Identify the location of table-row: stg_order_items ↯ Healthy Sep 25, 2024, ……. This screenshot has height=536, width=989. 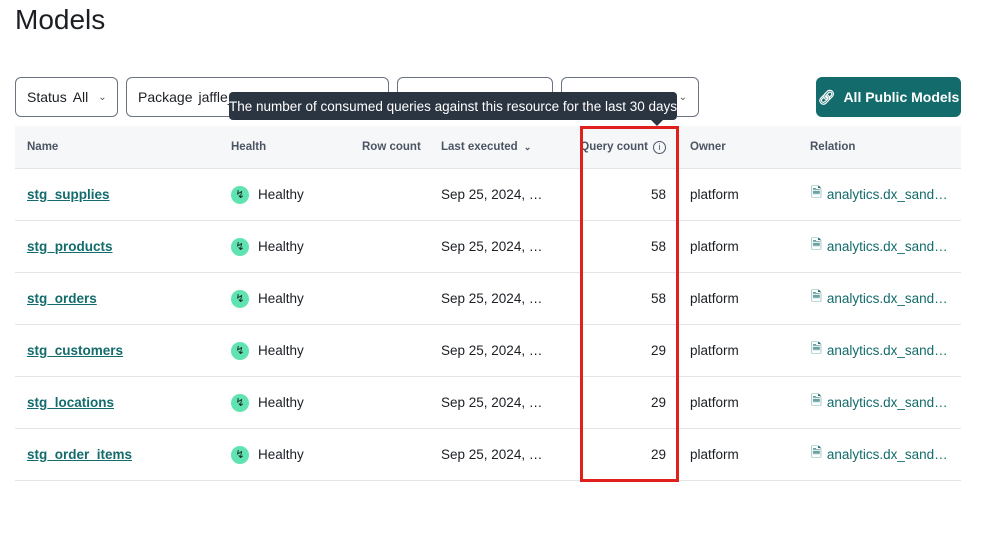
(488, 455).